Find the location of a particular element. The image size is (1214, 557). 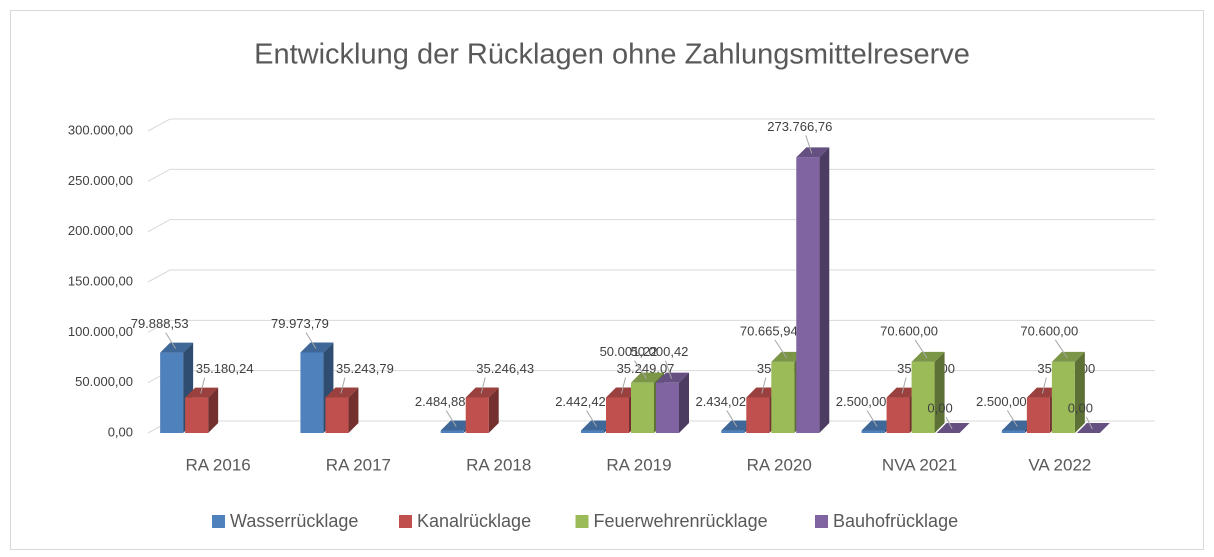

value-label: 0,00 is located at coordinates (939, 407).